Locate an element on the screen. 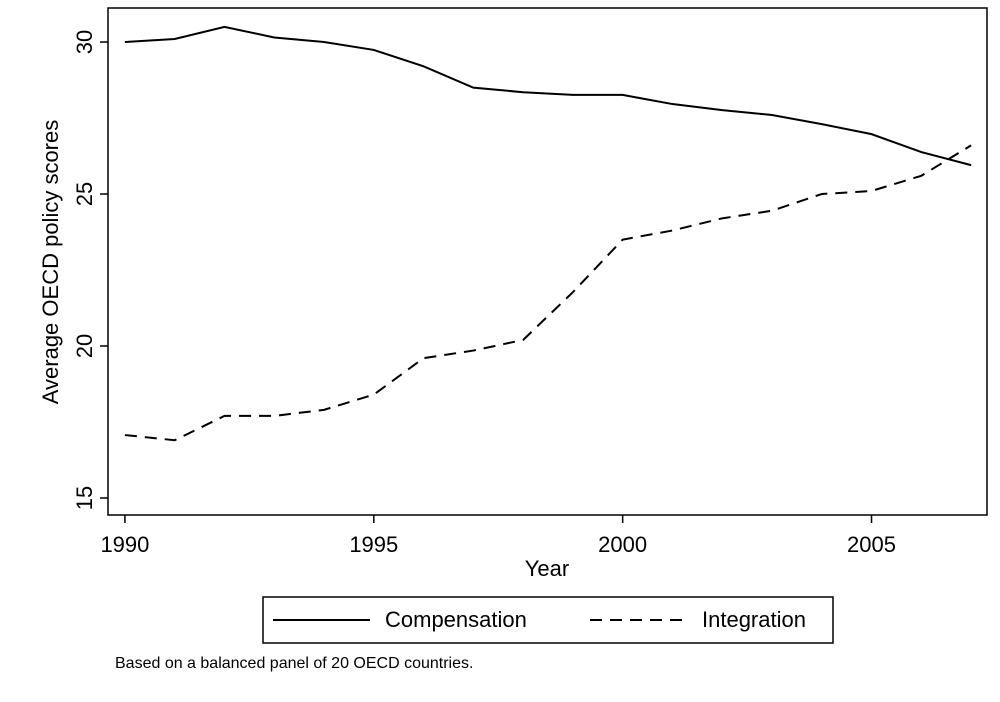 The height and width of the screenshot is (702, 1000). legend-label: Compensation is located at coordinates (456, 619).